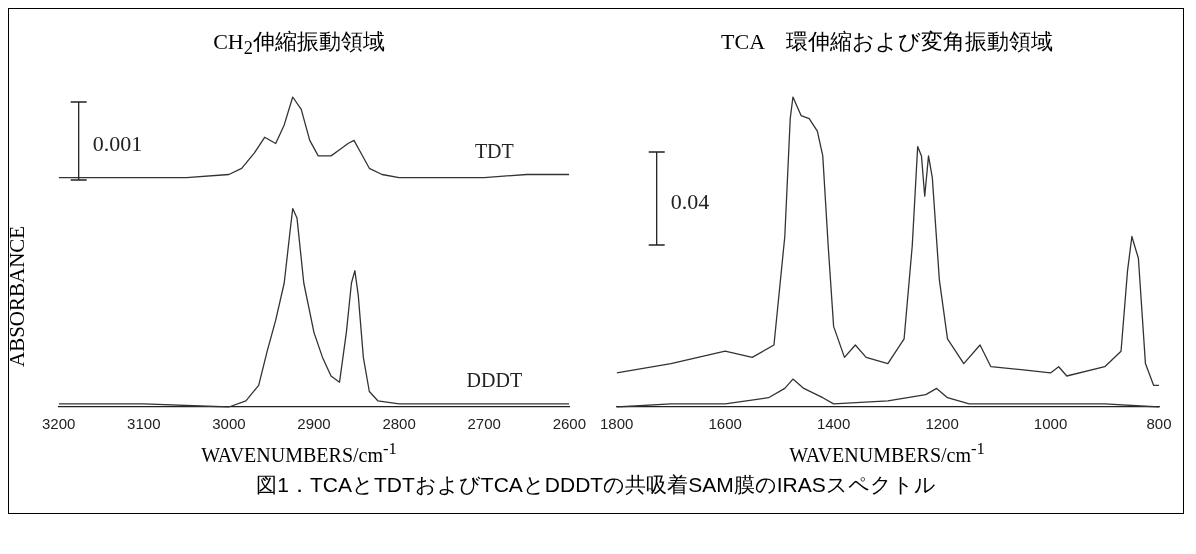 This screenshot has height=554, width=1196. What do you see at coordinates (690, 201) in the screenshot?
I see `annotation: 0.04` at bounding box center [690, 201].